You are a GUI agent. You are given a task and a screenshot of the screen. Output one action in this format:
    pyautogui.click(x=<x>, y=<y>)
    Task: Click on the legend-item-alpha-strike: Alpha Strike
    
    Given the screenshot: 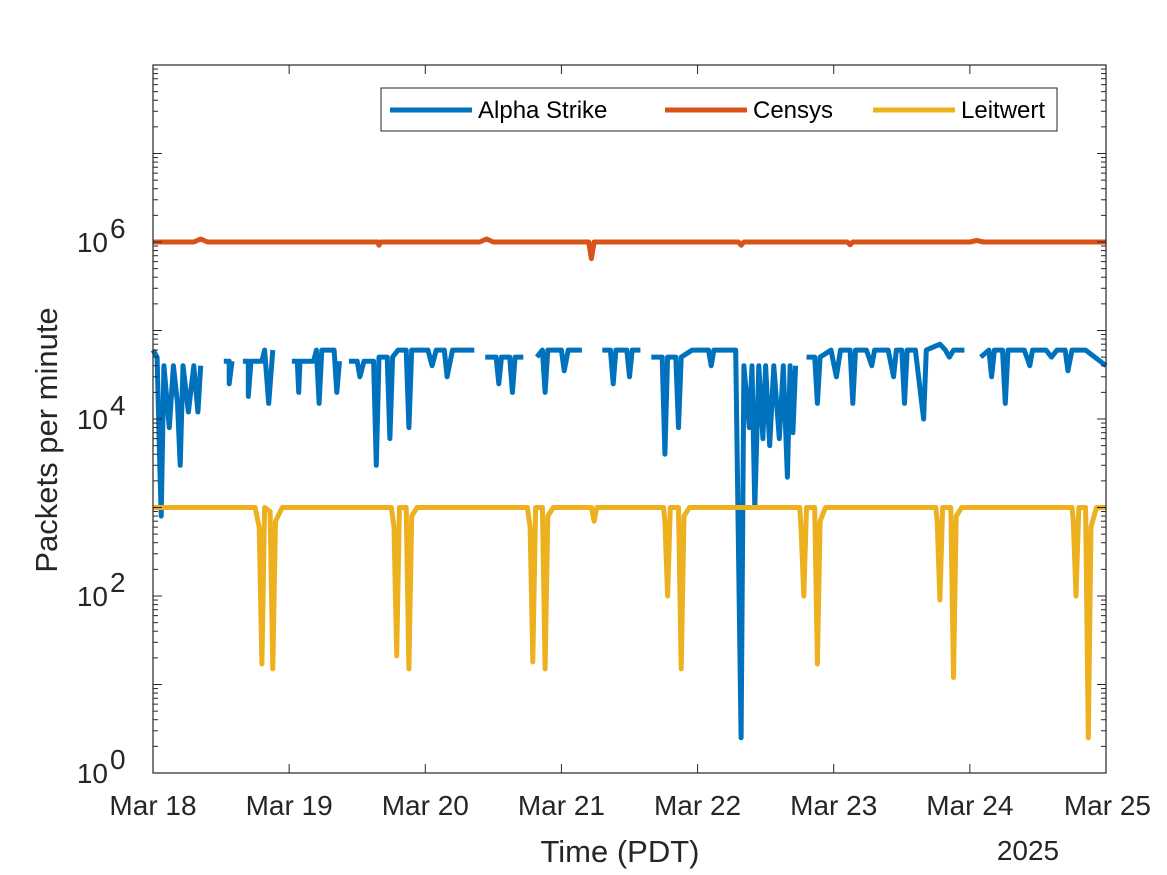 What is the action you would take?
    pyautogui.click(x=498, y=110)
    